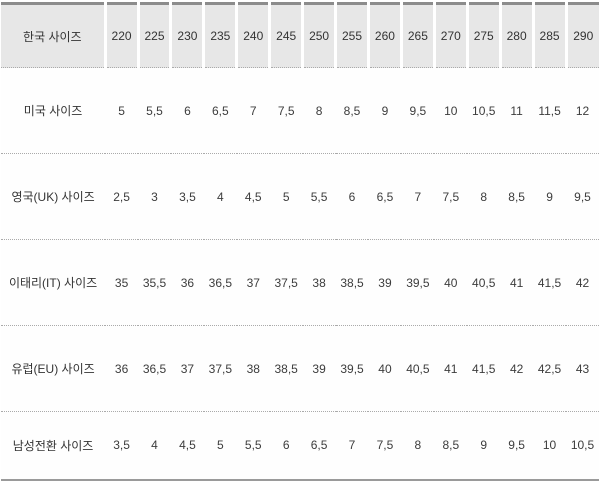 This screenshot has width=600, height=500. What do you see at coordinates (549, 110) in the screenshot?
I see `size-value-cell: 11,5` at bounding box center [549, 110].